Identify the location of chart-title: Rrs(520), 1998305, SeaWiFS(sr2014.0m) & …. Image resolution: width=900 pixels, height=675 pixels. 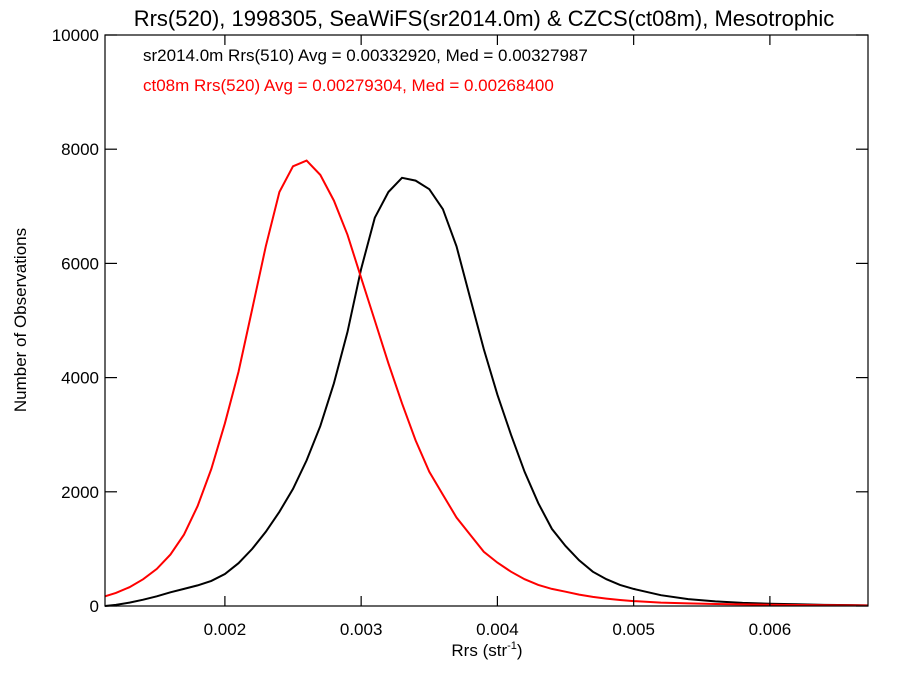
(484, 18).